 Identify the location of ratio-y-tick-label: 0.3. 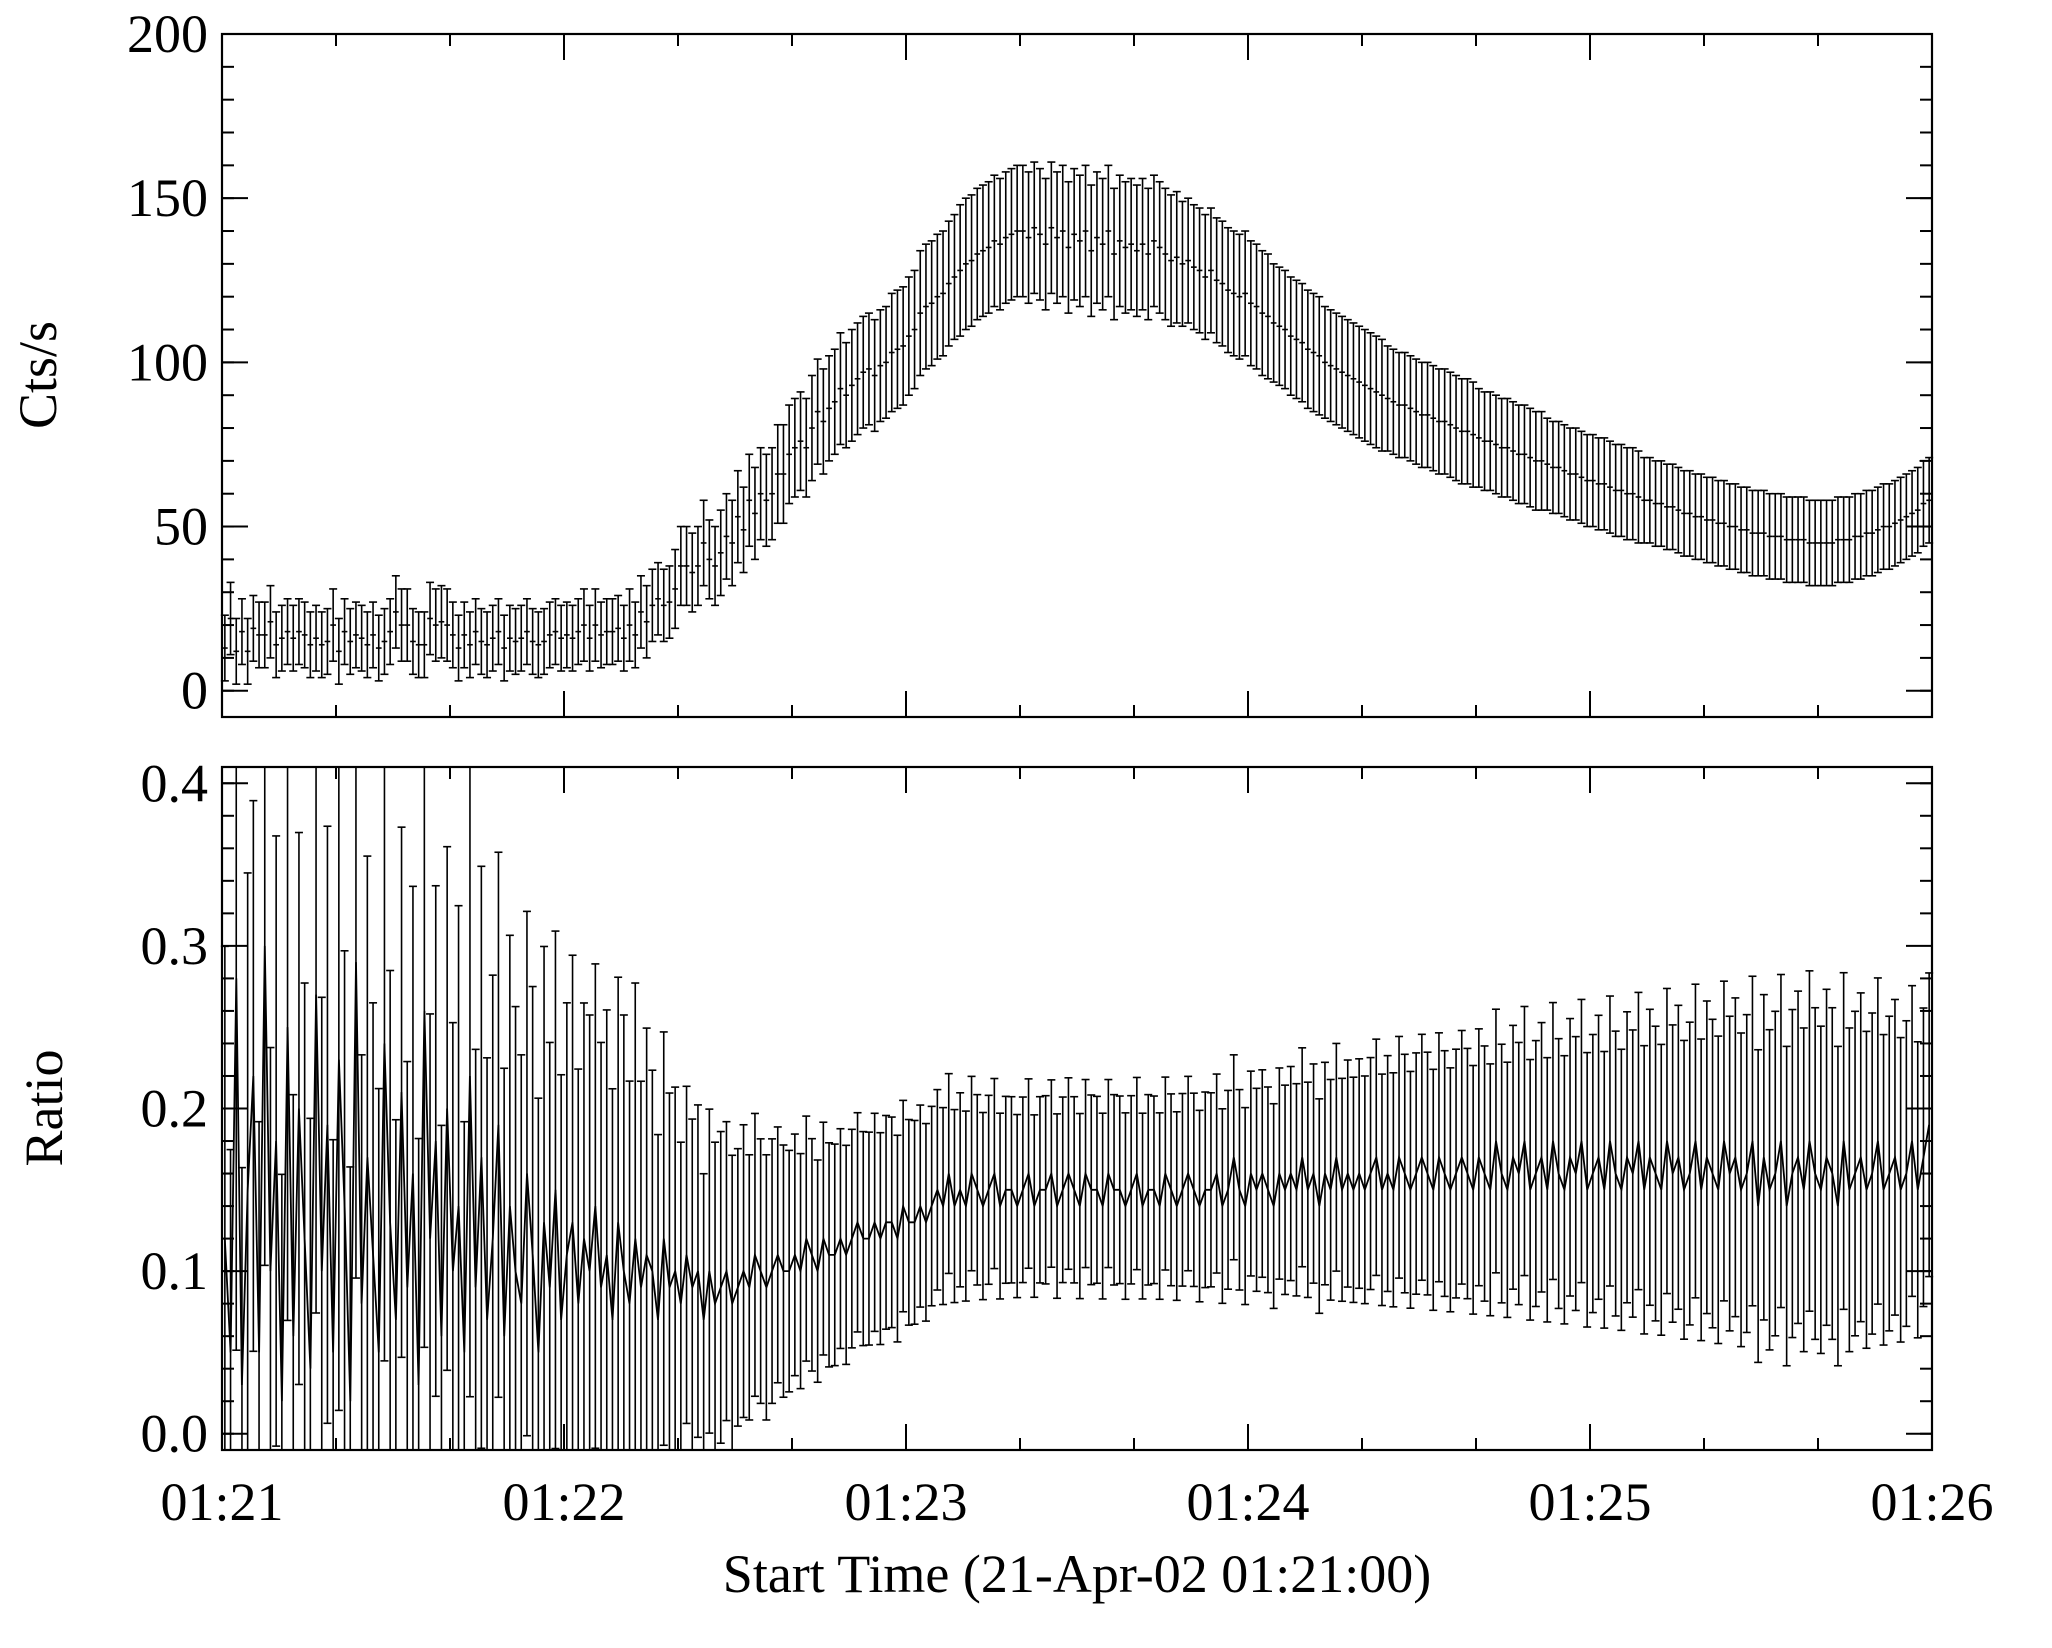
(175, 946).